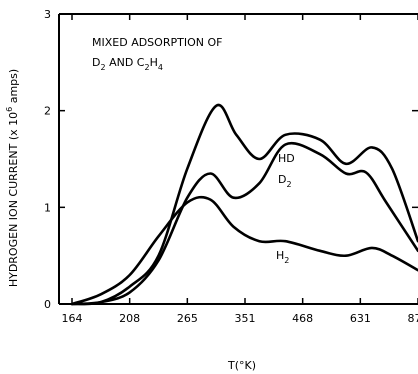  What do you see at coordinates (157, 42) in the screenshot?
I see `annotation-line-1: MIXED ADSORPTION OF` at bounding box center [157, 42].